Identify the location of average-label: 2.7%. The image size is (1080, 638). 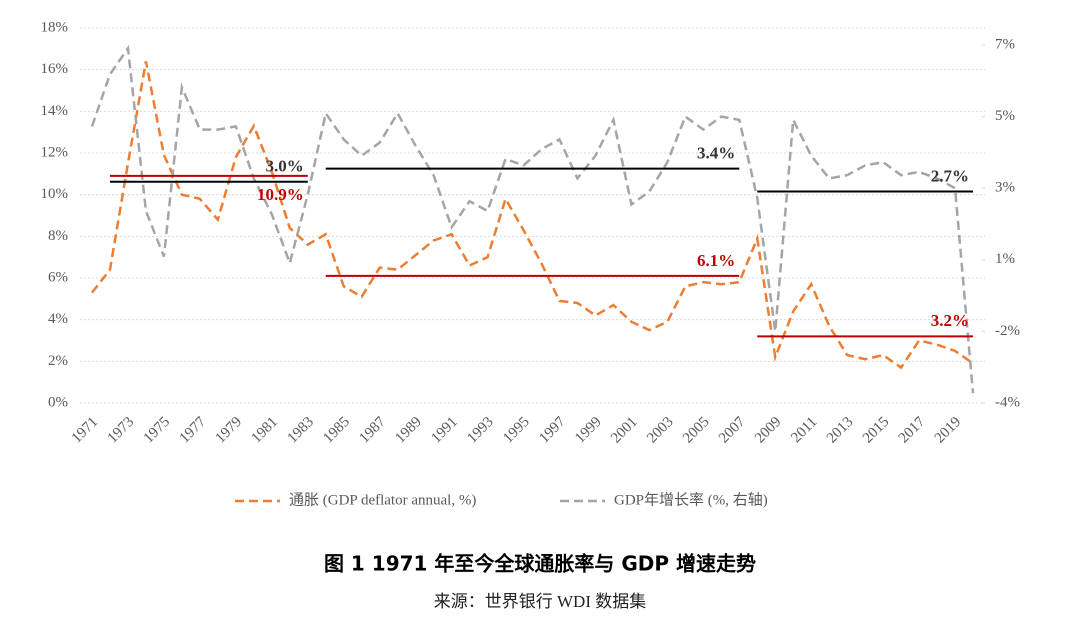
(950, 175).